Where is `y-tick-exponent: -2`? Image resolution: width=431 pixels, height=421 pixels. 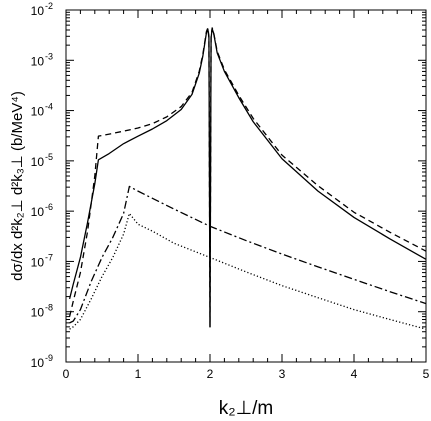
y-tick-exponent: -2 is located at coordinates (49, 6).